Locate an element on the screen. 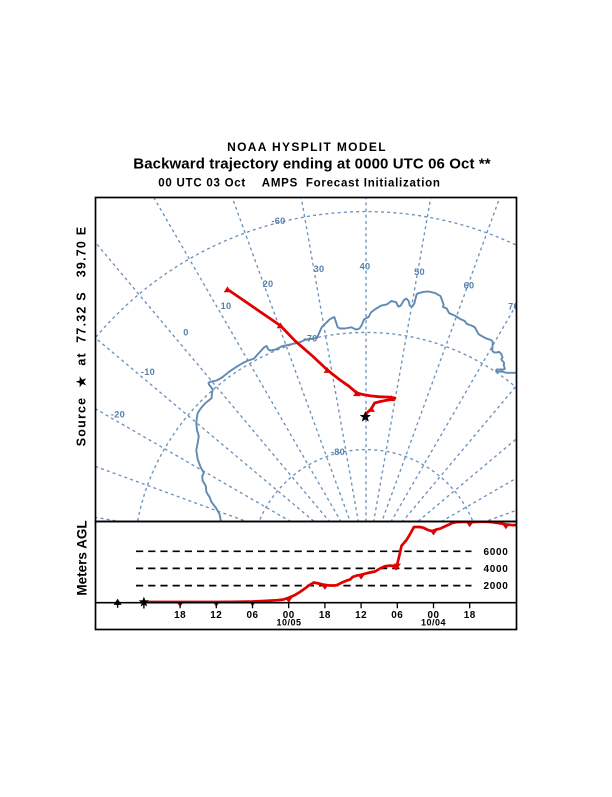 The width and height of the screenshot is (612, 797). svg-text: Meters AGL is located at coordinates (82, 557).